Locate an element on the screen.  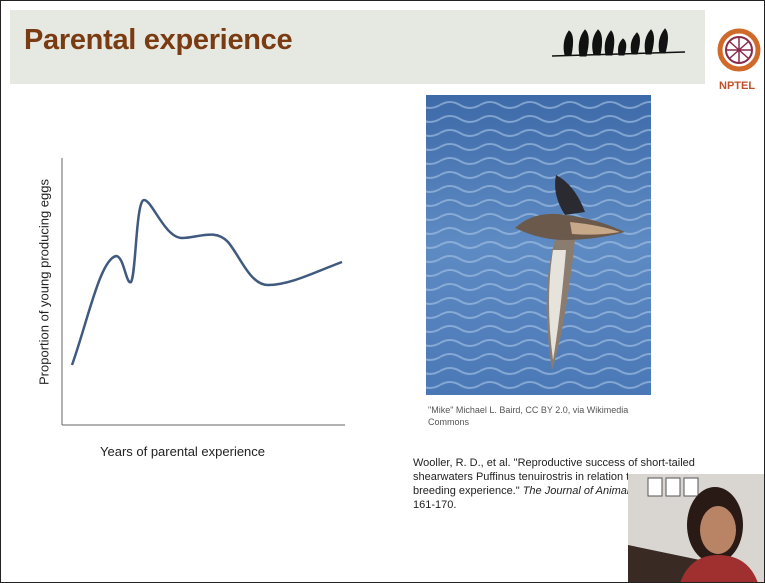
reference-line: 161-170. is located at coordinates (435, 505).